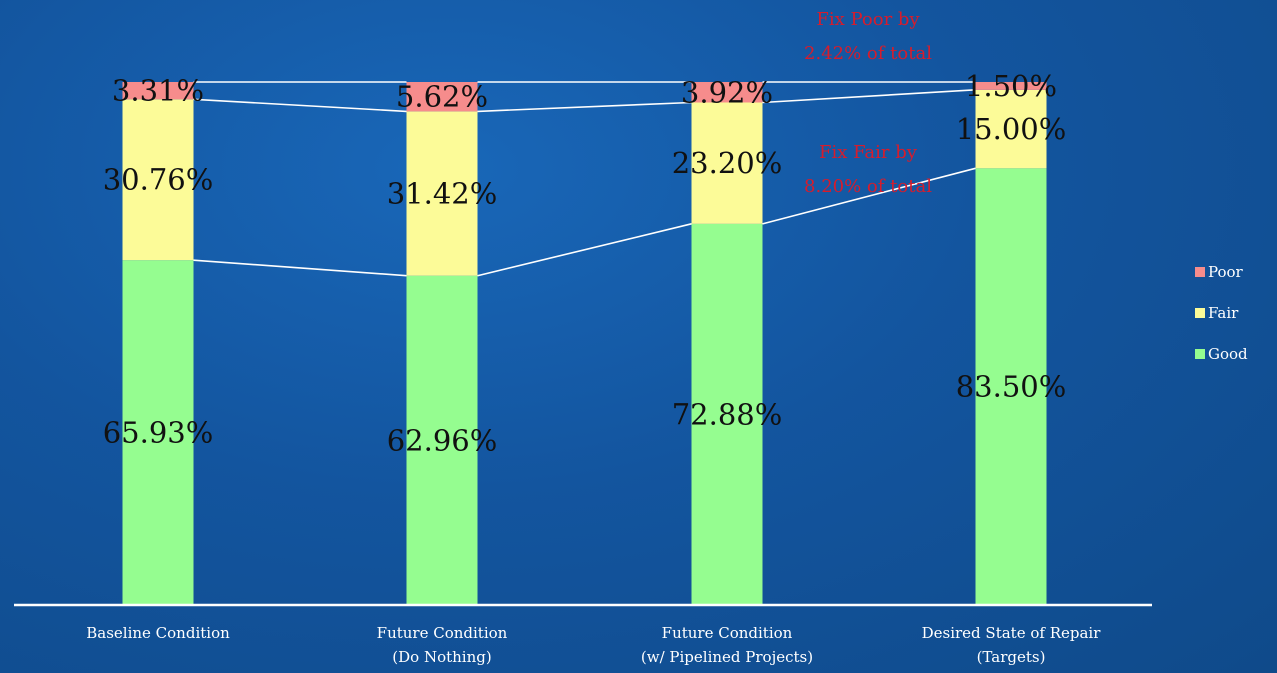  What do you see at coordinates (158, 633) in the screenshot?
I see `category-label-0-0: Baseline Condition` at bounding box center [158, 633].